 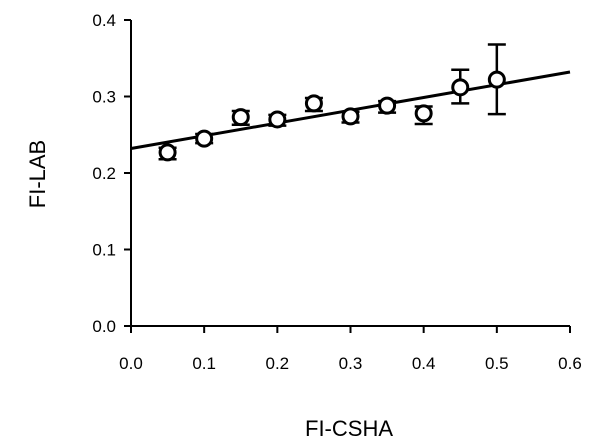 I want to click on y-tick-label: 0.2, so click(x=104, y=173).